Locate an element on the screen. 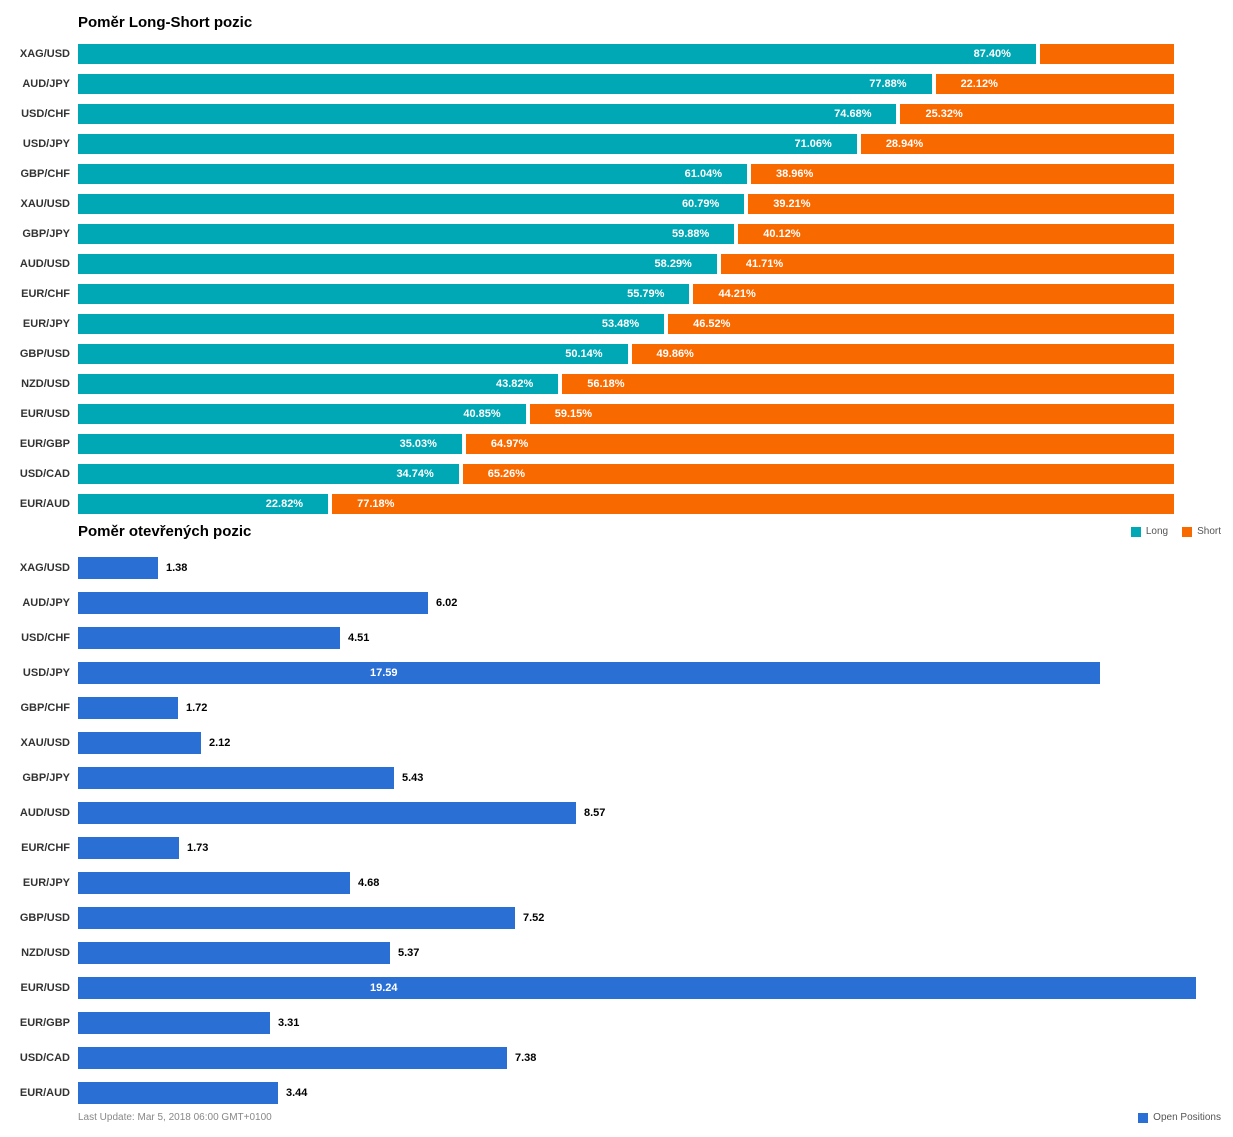 The height and width of the screenshot is (1137, 1233). long-bar-value-label: 35.03% is located at coordinates (418, 444).